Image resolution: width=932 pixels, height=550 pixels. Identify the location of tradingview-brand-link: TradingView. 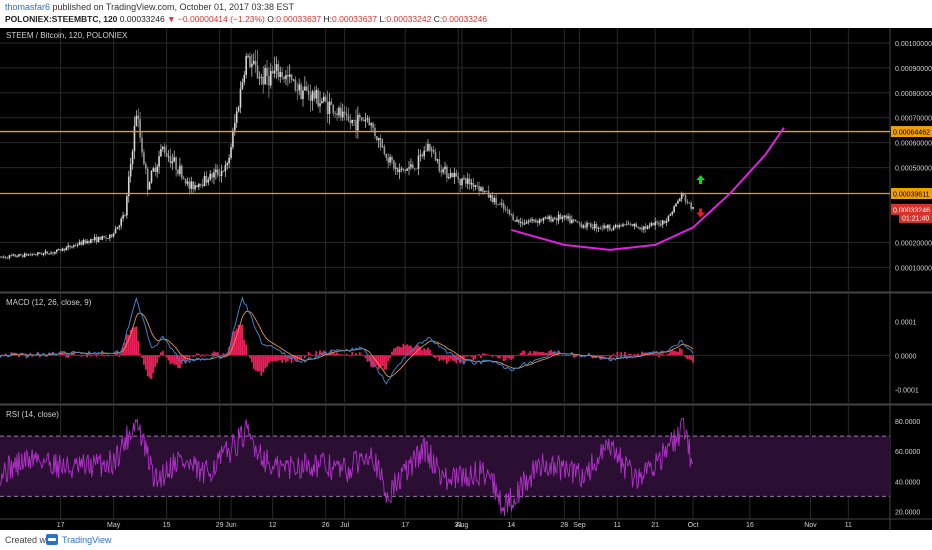
(87, 540).